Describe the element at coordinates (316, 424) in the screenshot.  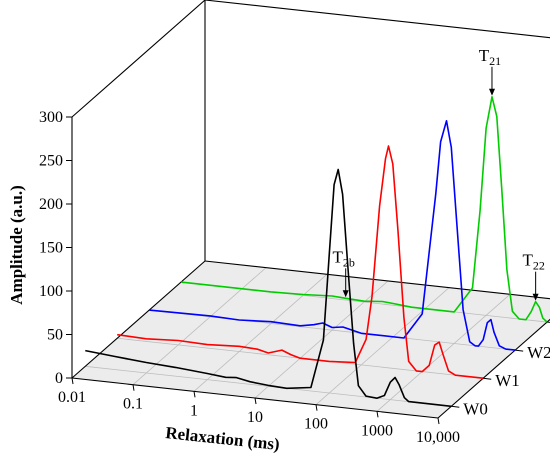
I see `x-tick-label: 100` at that location.